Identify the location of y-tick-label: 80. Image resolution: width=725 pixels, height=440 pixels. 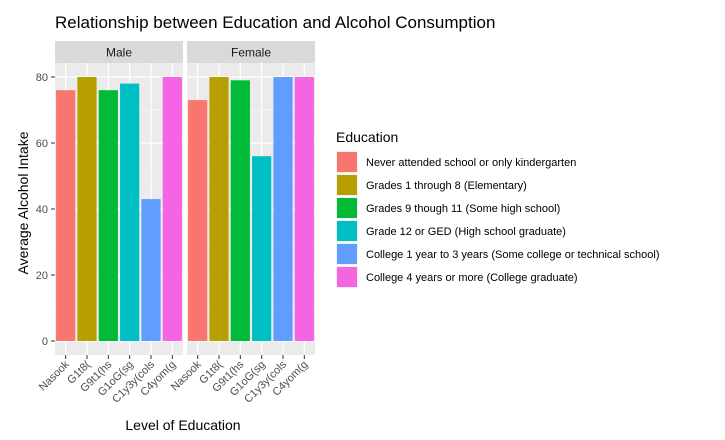
(42, 78).